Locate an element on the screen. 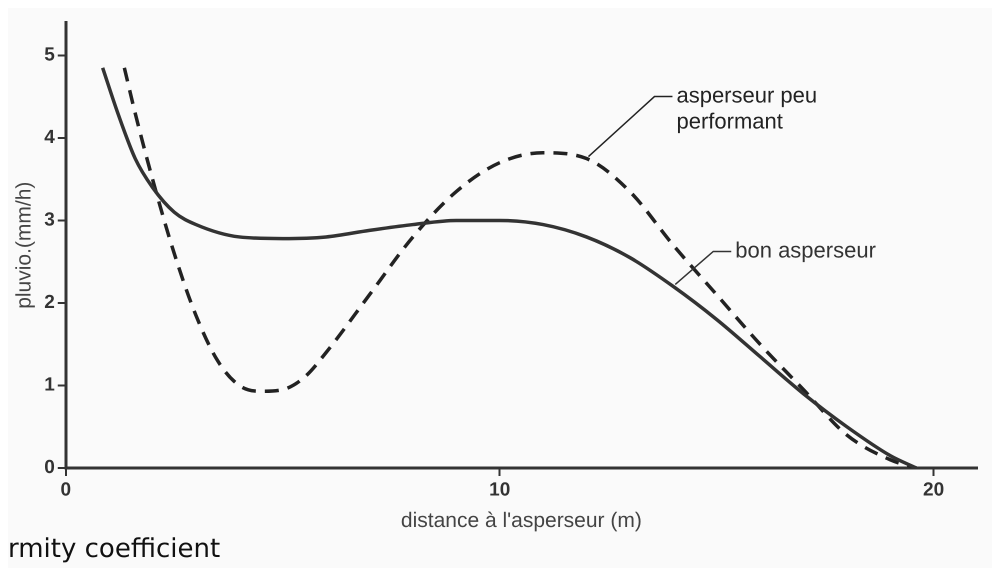  text: asperseur peu performant is located at coordinates (747, 108).